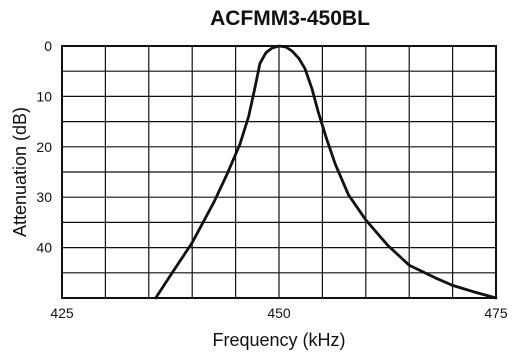 This screenshot has height=359, width=519. I want to click on chart-title: ACFMM3-450BL, so click(290, 18).